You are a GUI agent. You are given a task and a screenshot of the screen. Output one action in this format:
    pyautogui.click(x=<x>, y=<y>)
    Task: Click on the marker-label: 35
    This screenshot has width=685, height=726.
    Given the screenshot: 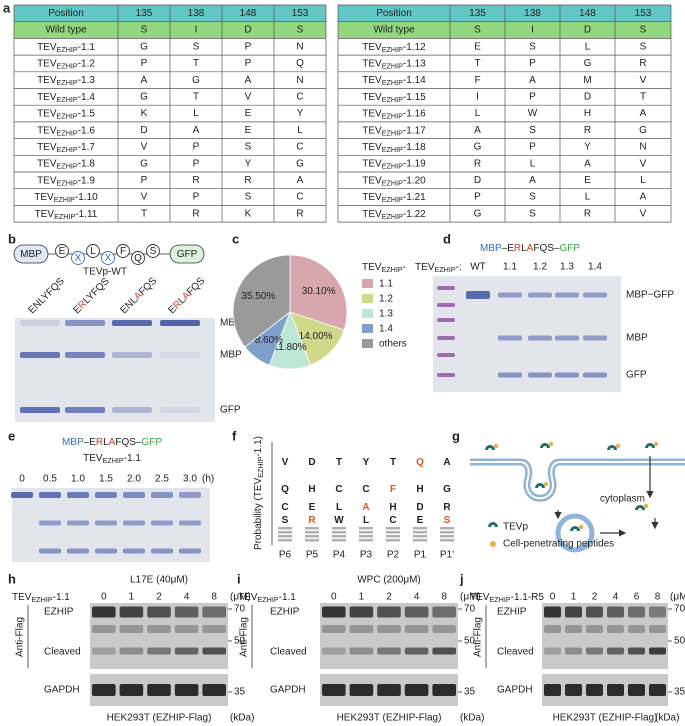 What is the action you would take?
    pyautogui.click(x=679, y=692)
    